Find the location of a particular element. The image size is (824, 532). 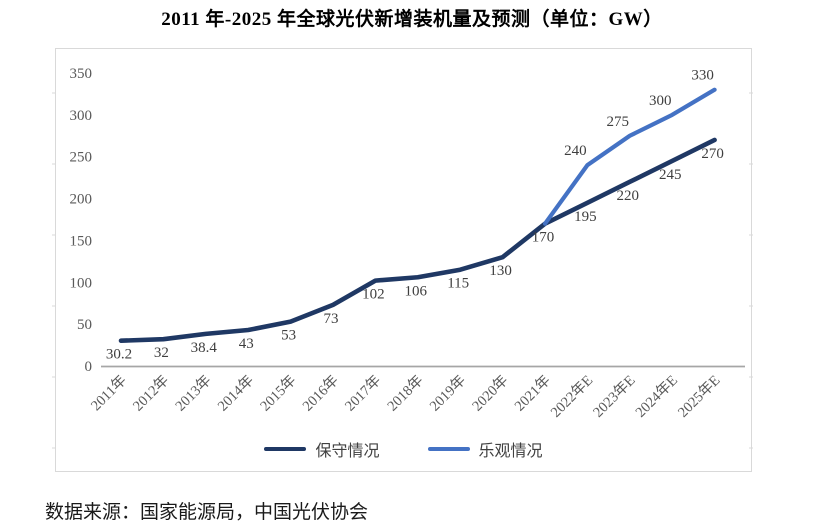

data-point-label: 30.2 is located at coordinates (119, 355).